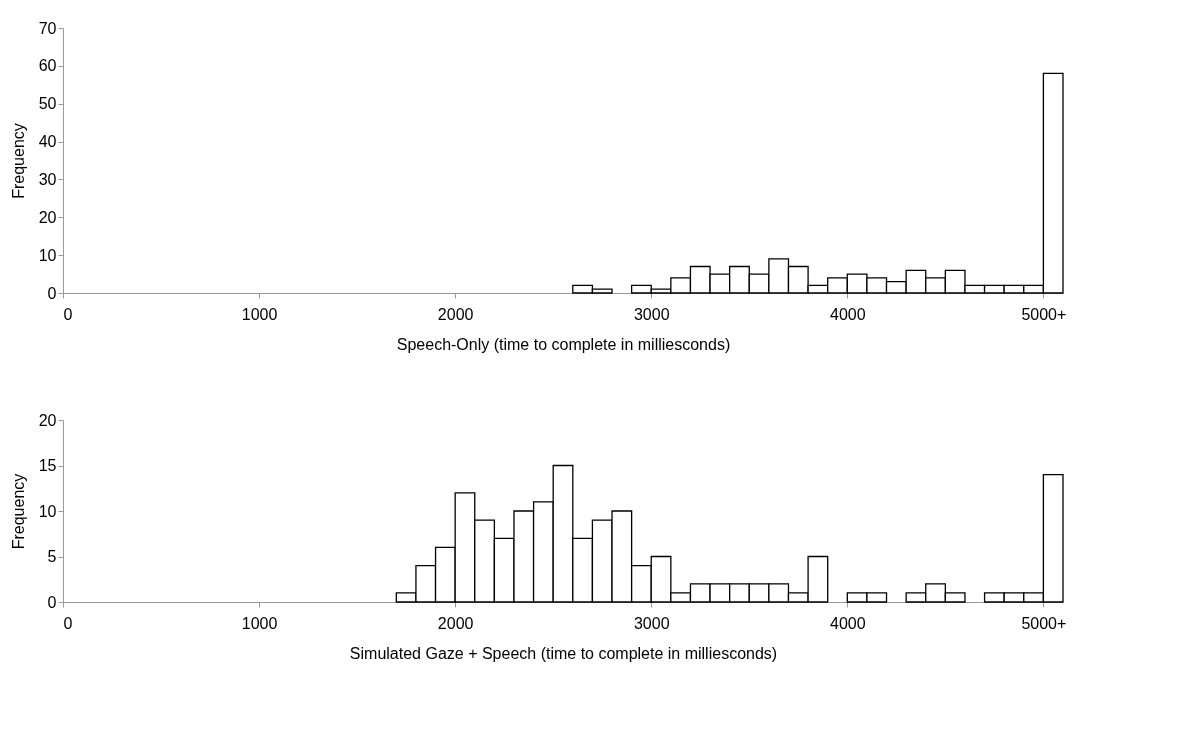 The image size is (1182, 744). What do you see at coordinates (47, 104) in the screenshot?
I see `y-tick-label: 50` at bounding box center [47, 104].